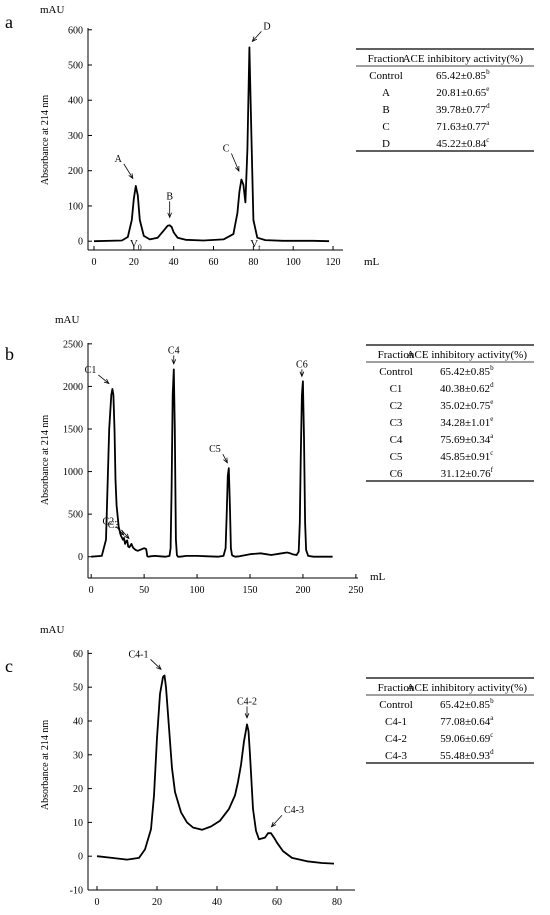 This screenshot has height=915, width=550. I want to click on y-tick-label: 100, so click(75, 206).